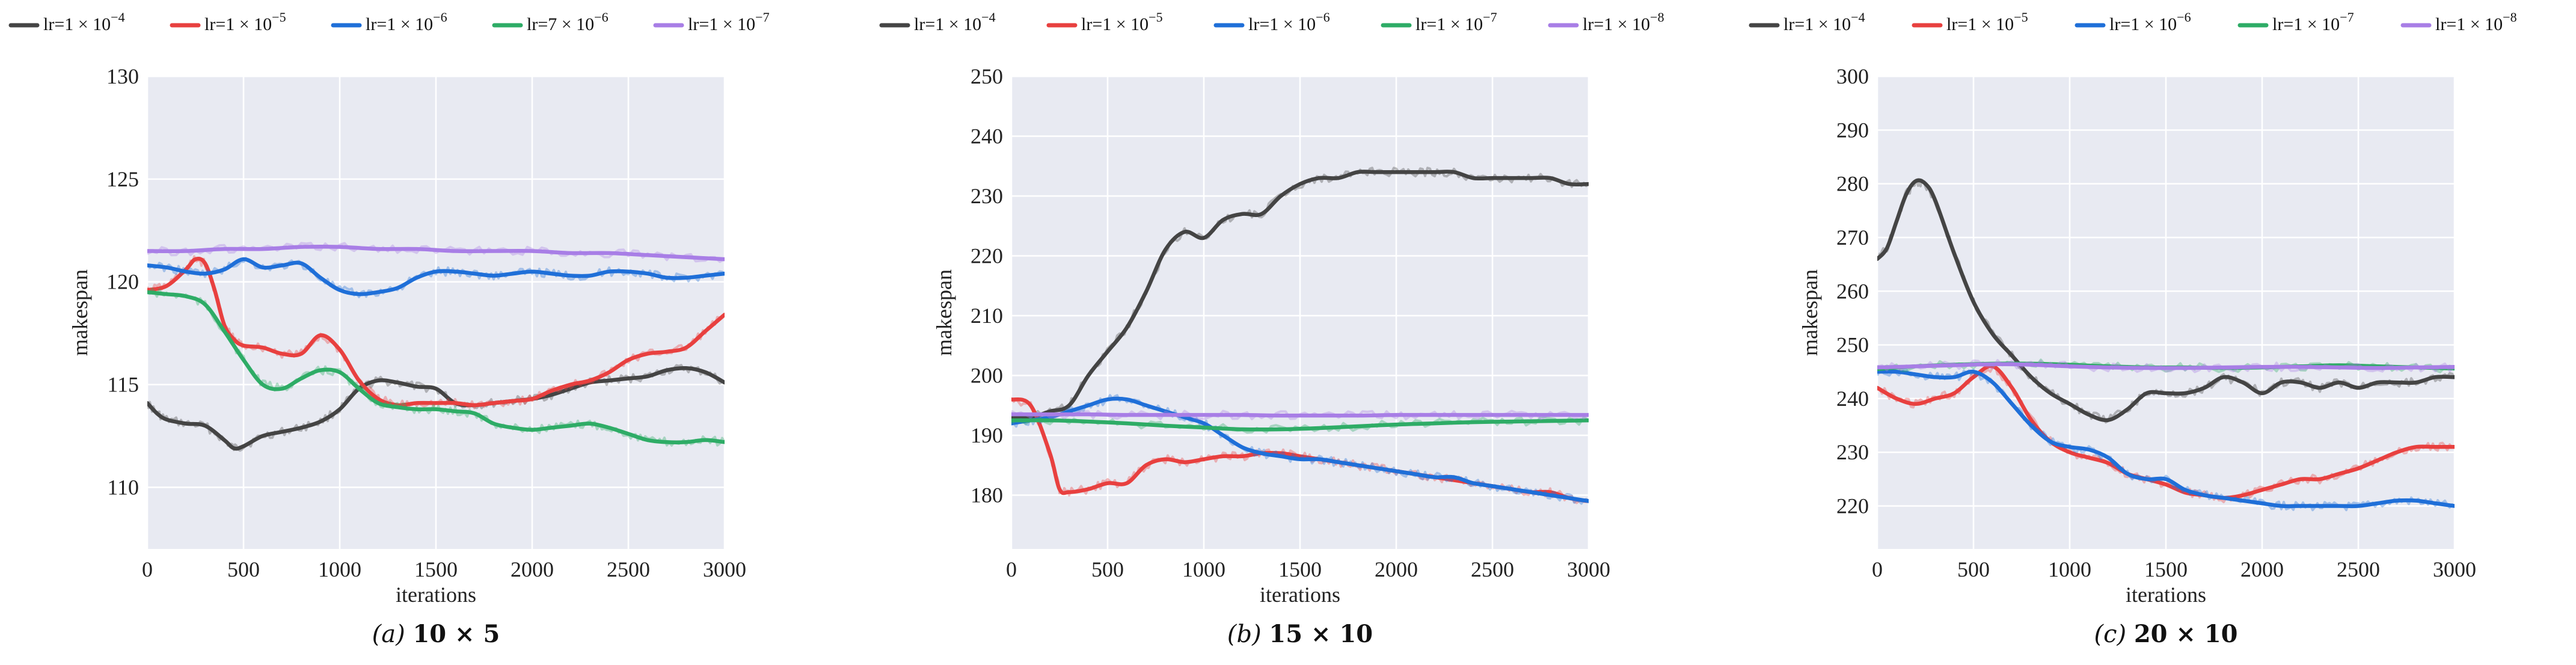 This screenshot has width=2576, height=665. What do you see at coordinates (436, 634) in the screenshot?
I see `panel-caption: (a) 10 × 5` at bounding box center [436, 634].